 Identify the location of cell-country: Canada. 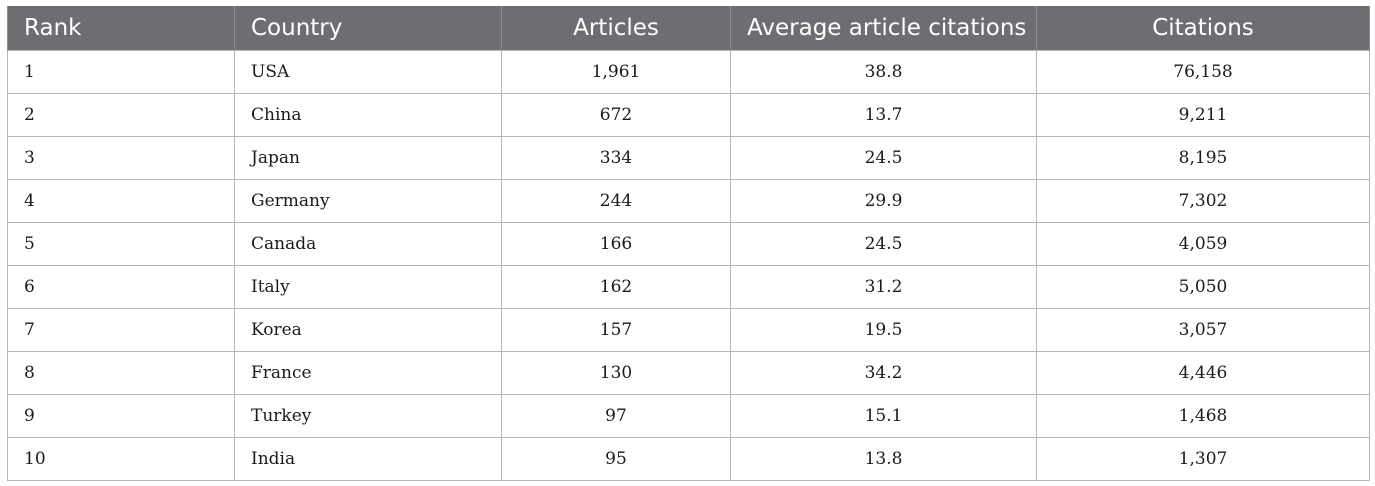
(368, 244).